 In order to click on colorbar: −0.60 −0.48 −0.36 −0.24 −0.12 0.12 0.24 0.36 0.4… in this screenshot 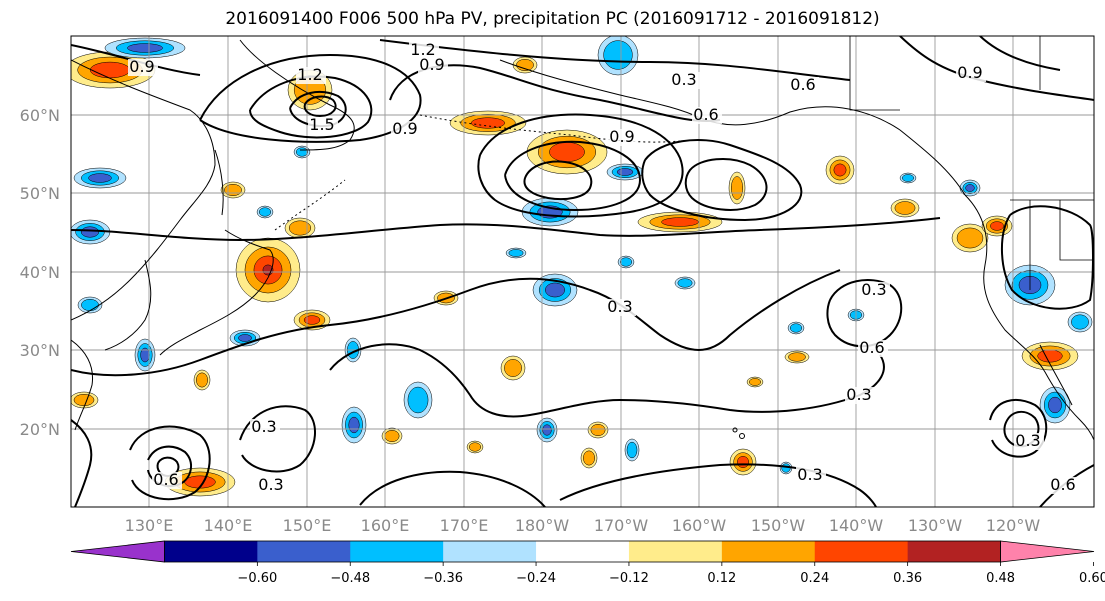, I will do `click(587, 563)`.